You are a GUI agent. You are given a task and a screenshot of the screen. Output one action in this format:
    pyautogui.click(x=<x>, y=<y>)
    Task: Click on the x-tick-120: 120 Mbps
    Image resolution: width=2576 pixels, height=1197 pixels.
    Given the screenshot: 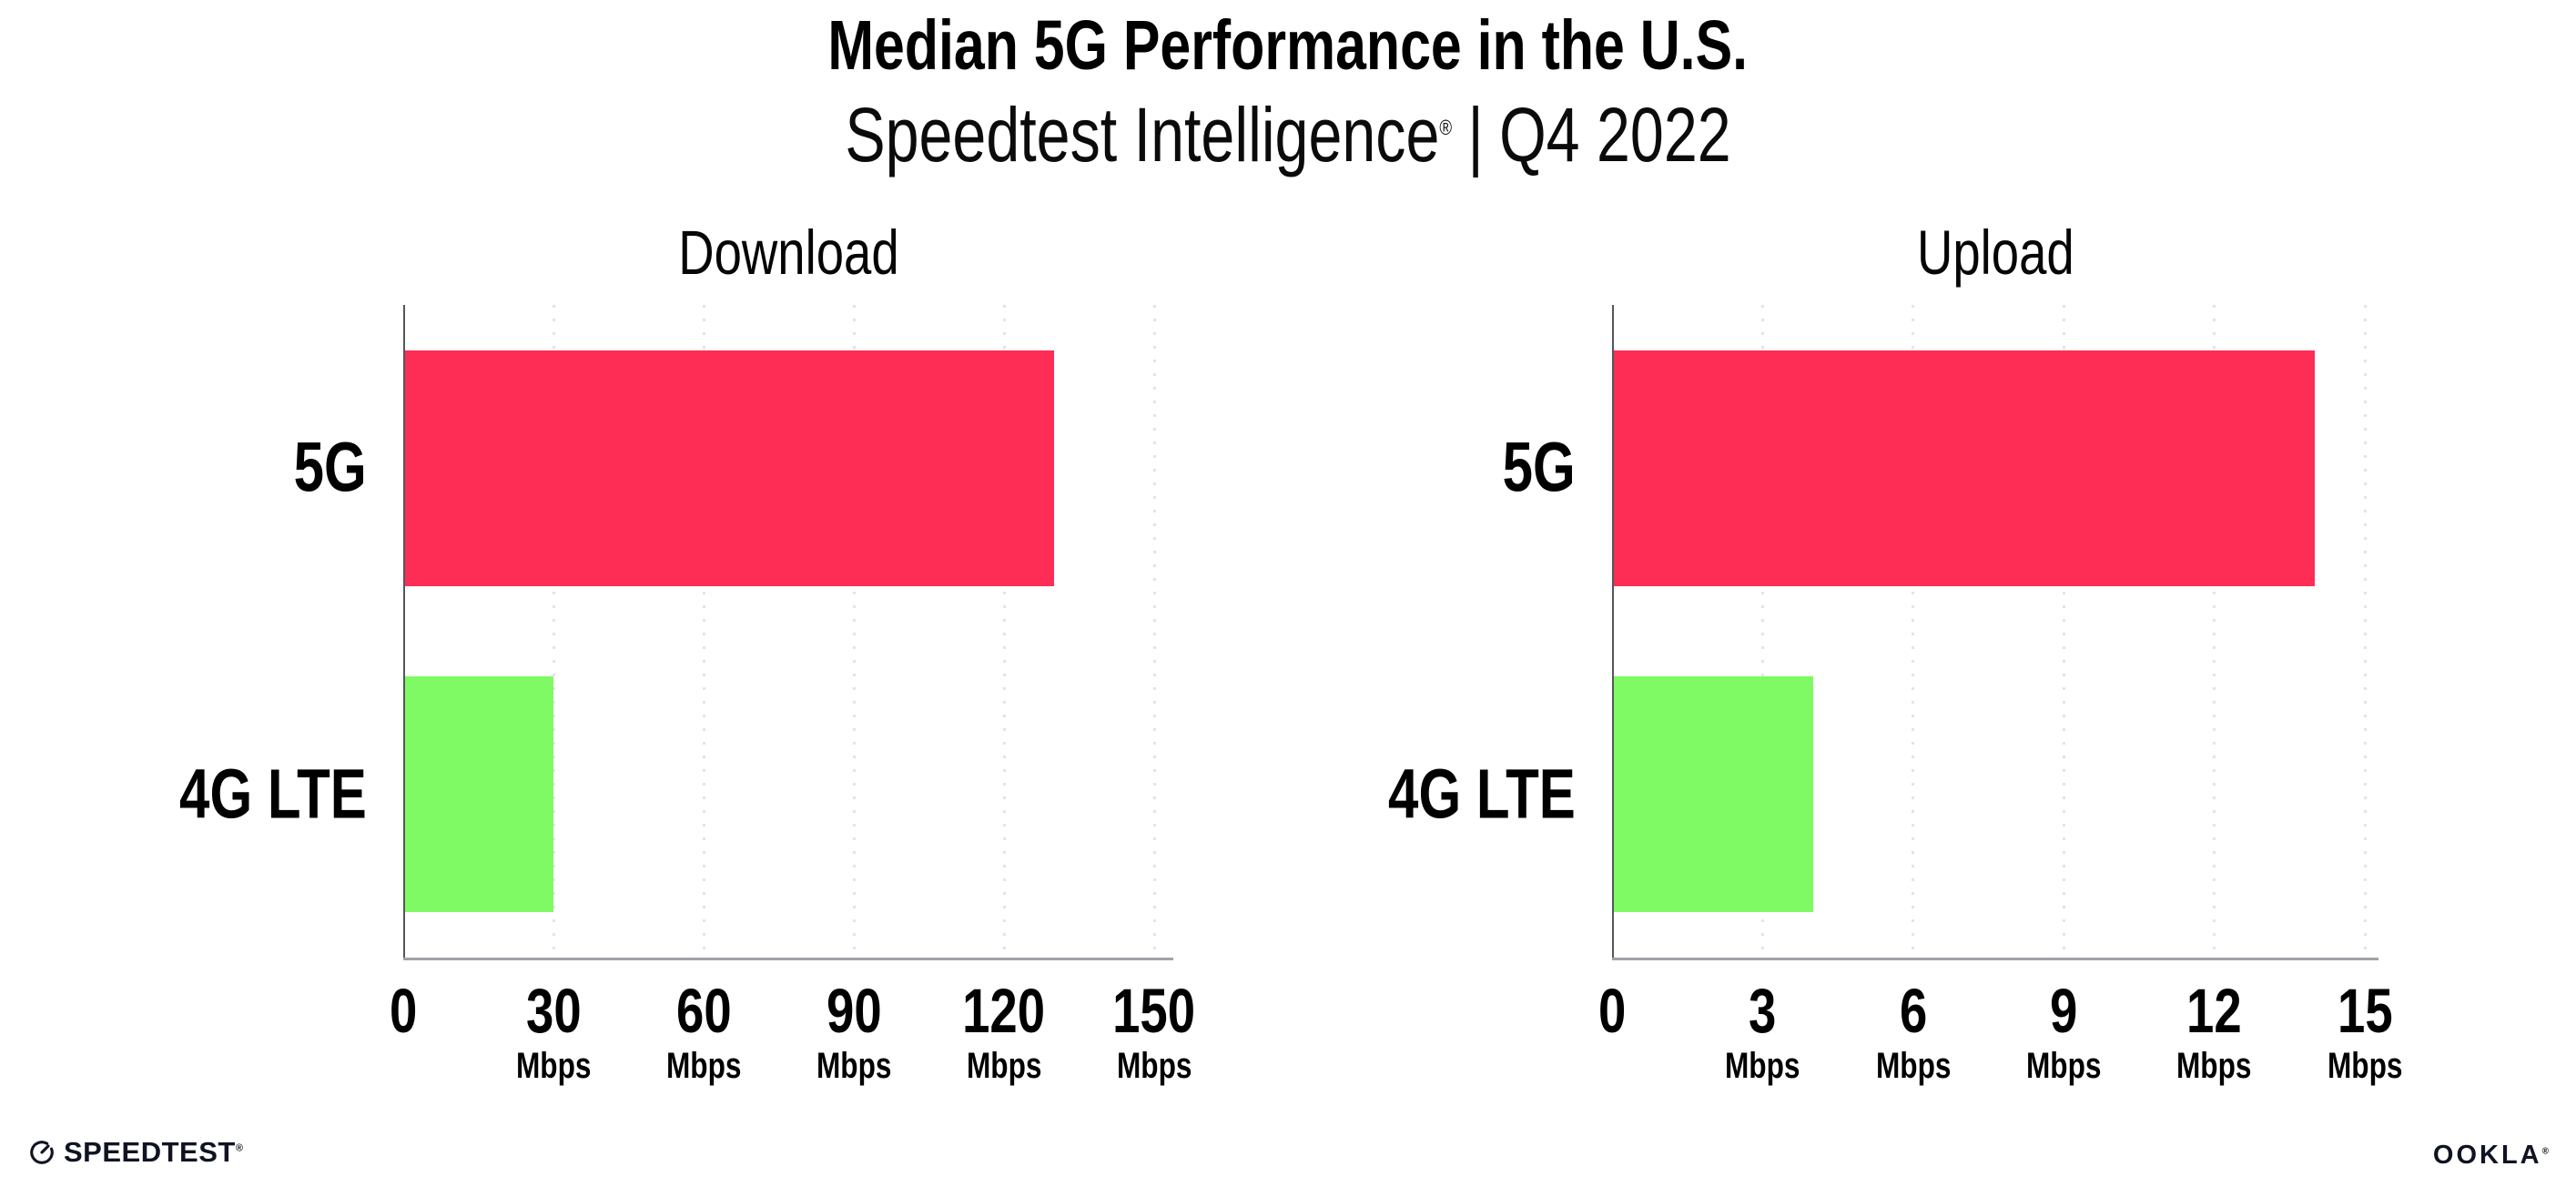 What is the action you would take?
    pyautogui.click(x=1004, y=1032)
    